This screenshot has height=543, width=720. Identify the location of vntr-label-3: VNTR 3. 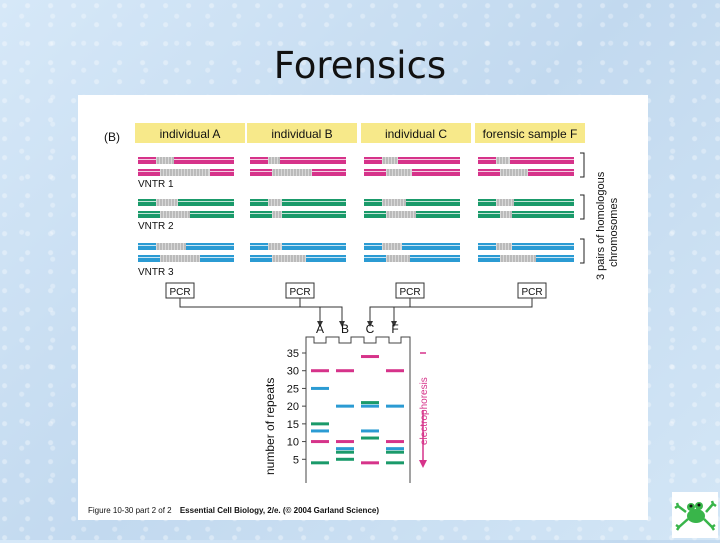
(156, 272).